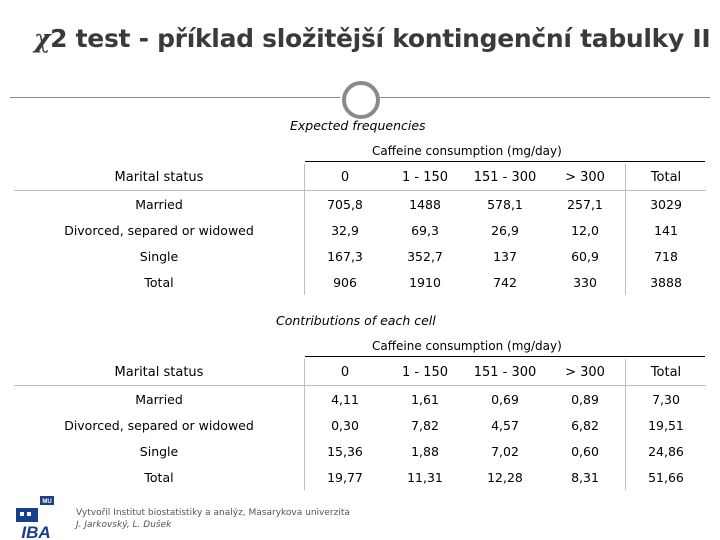 The height and width of the screenshot is (540, 720). What do you see at coordinates (505, 256) in the screenshot?
I see `table-cell: 137` at bounding box center [505, 256].